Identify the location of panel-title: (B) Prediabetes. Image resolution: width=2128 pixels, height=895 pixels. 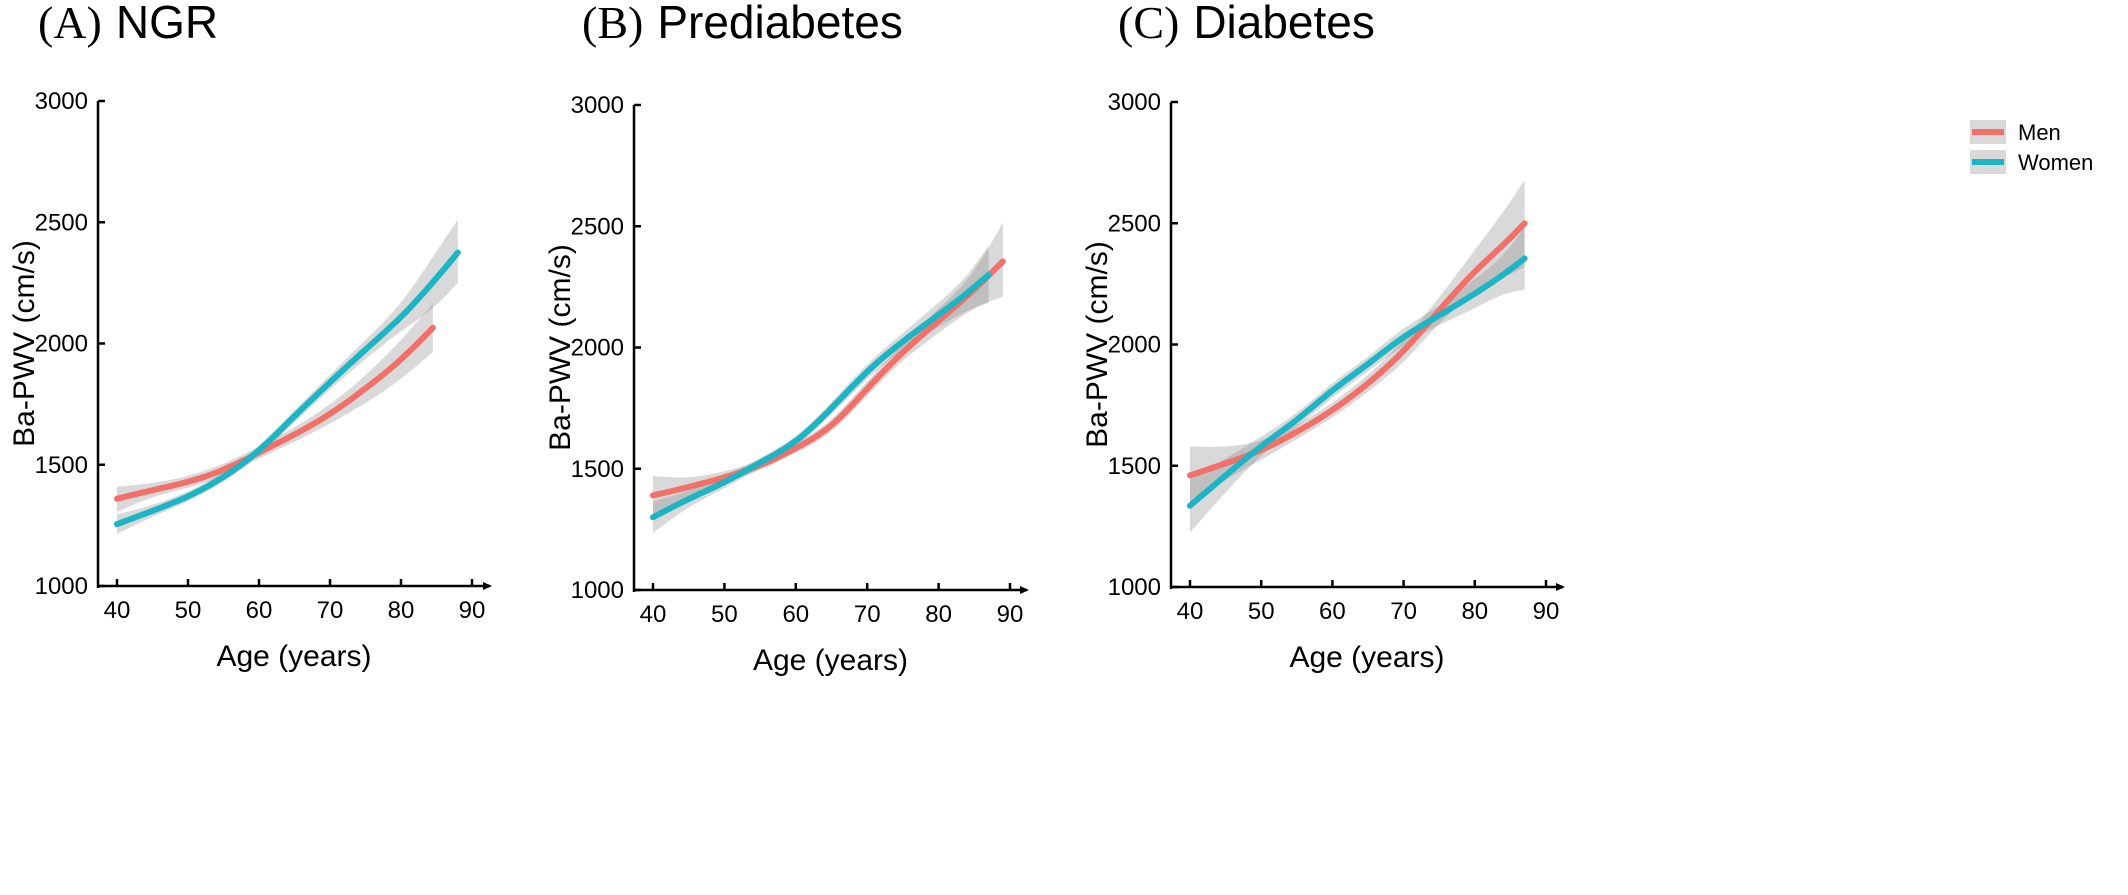
(742, 24).